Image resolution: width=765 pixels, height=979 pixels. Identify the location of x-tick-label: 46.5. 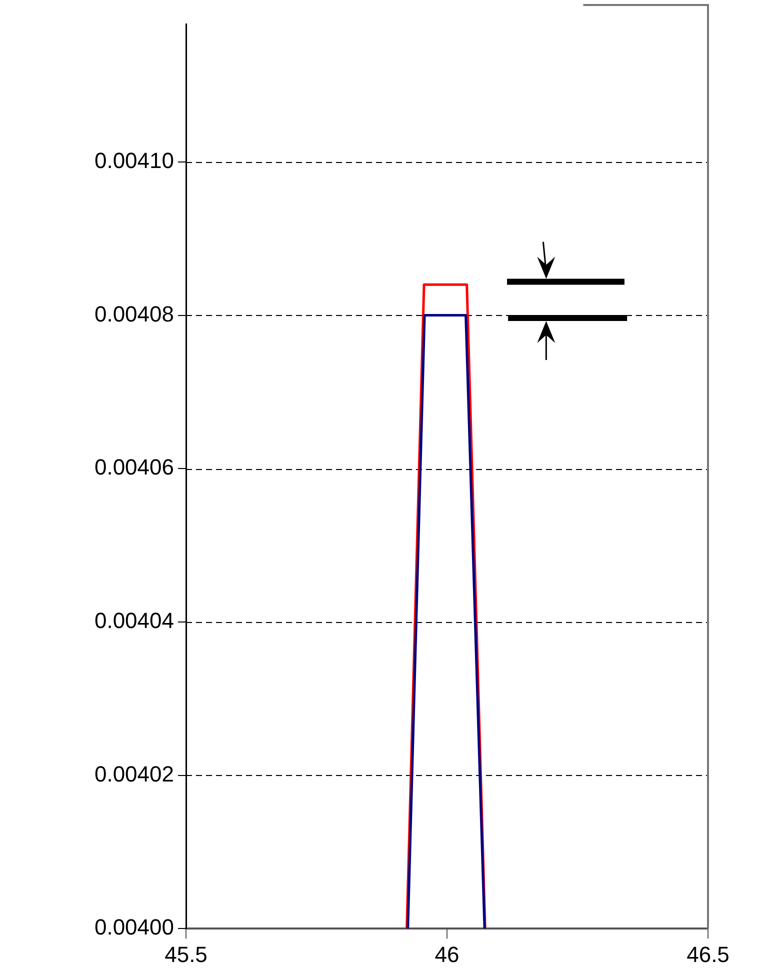
(708, 954).